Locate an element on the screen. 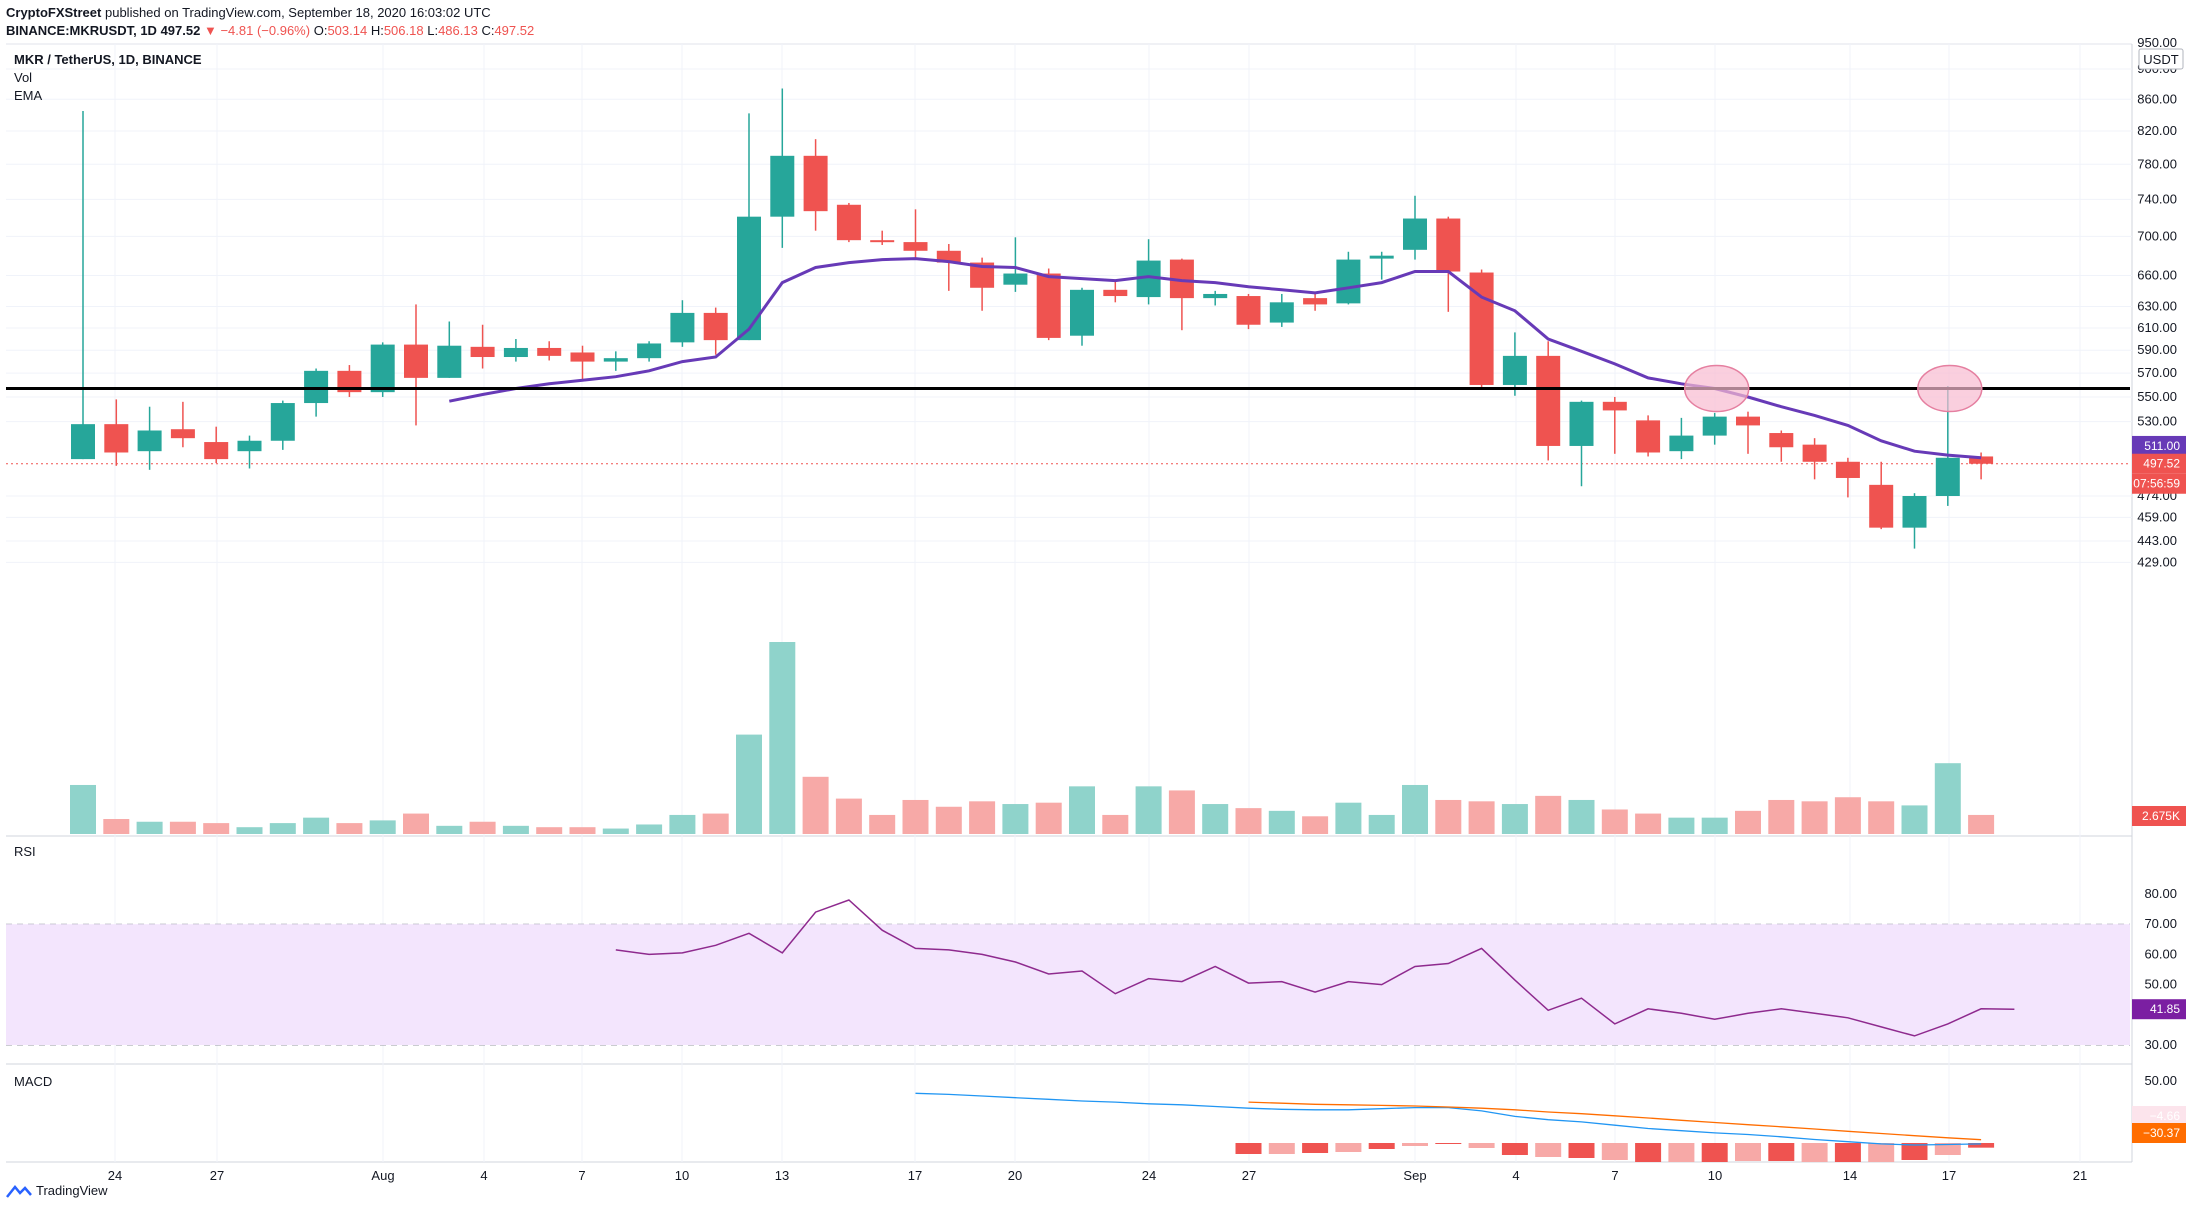 The width and height of the screenshot is (2200, 1209). legend-ema: EMA is located at coordinates (28, 95).